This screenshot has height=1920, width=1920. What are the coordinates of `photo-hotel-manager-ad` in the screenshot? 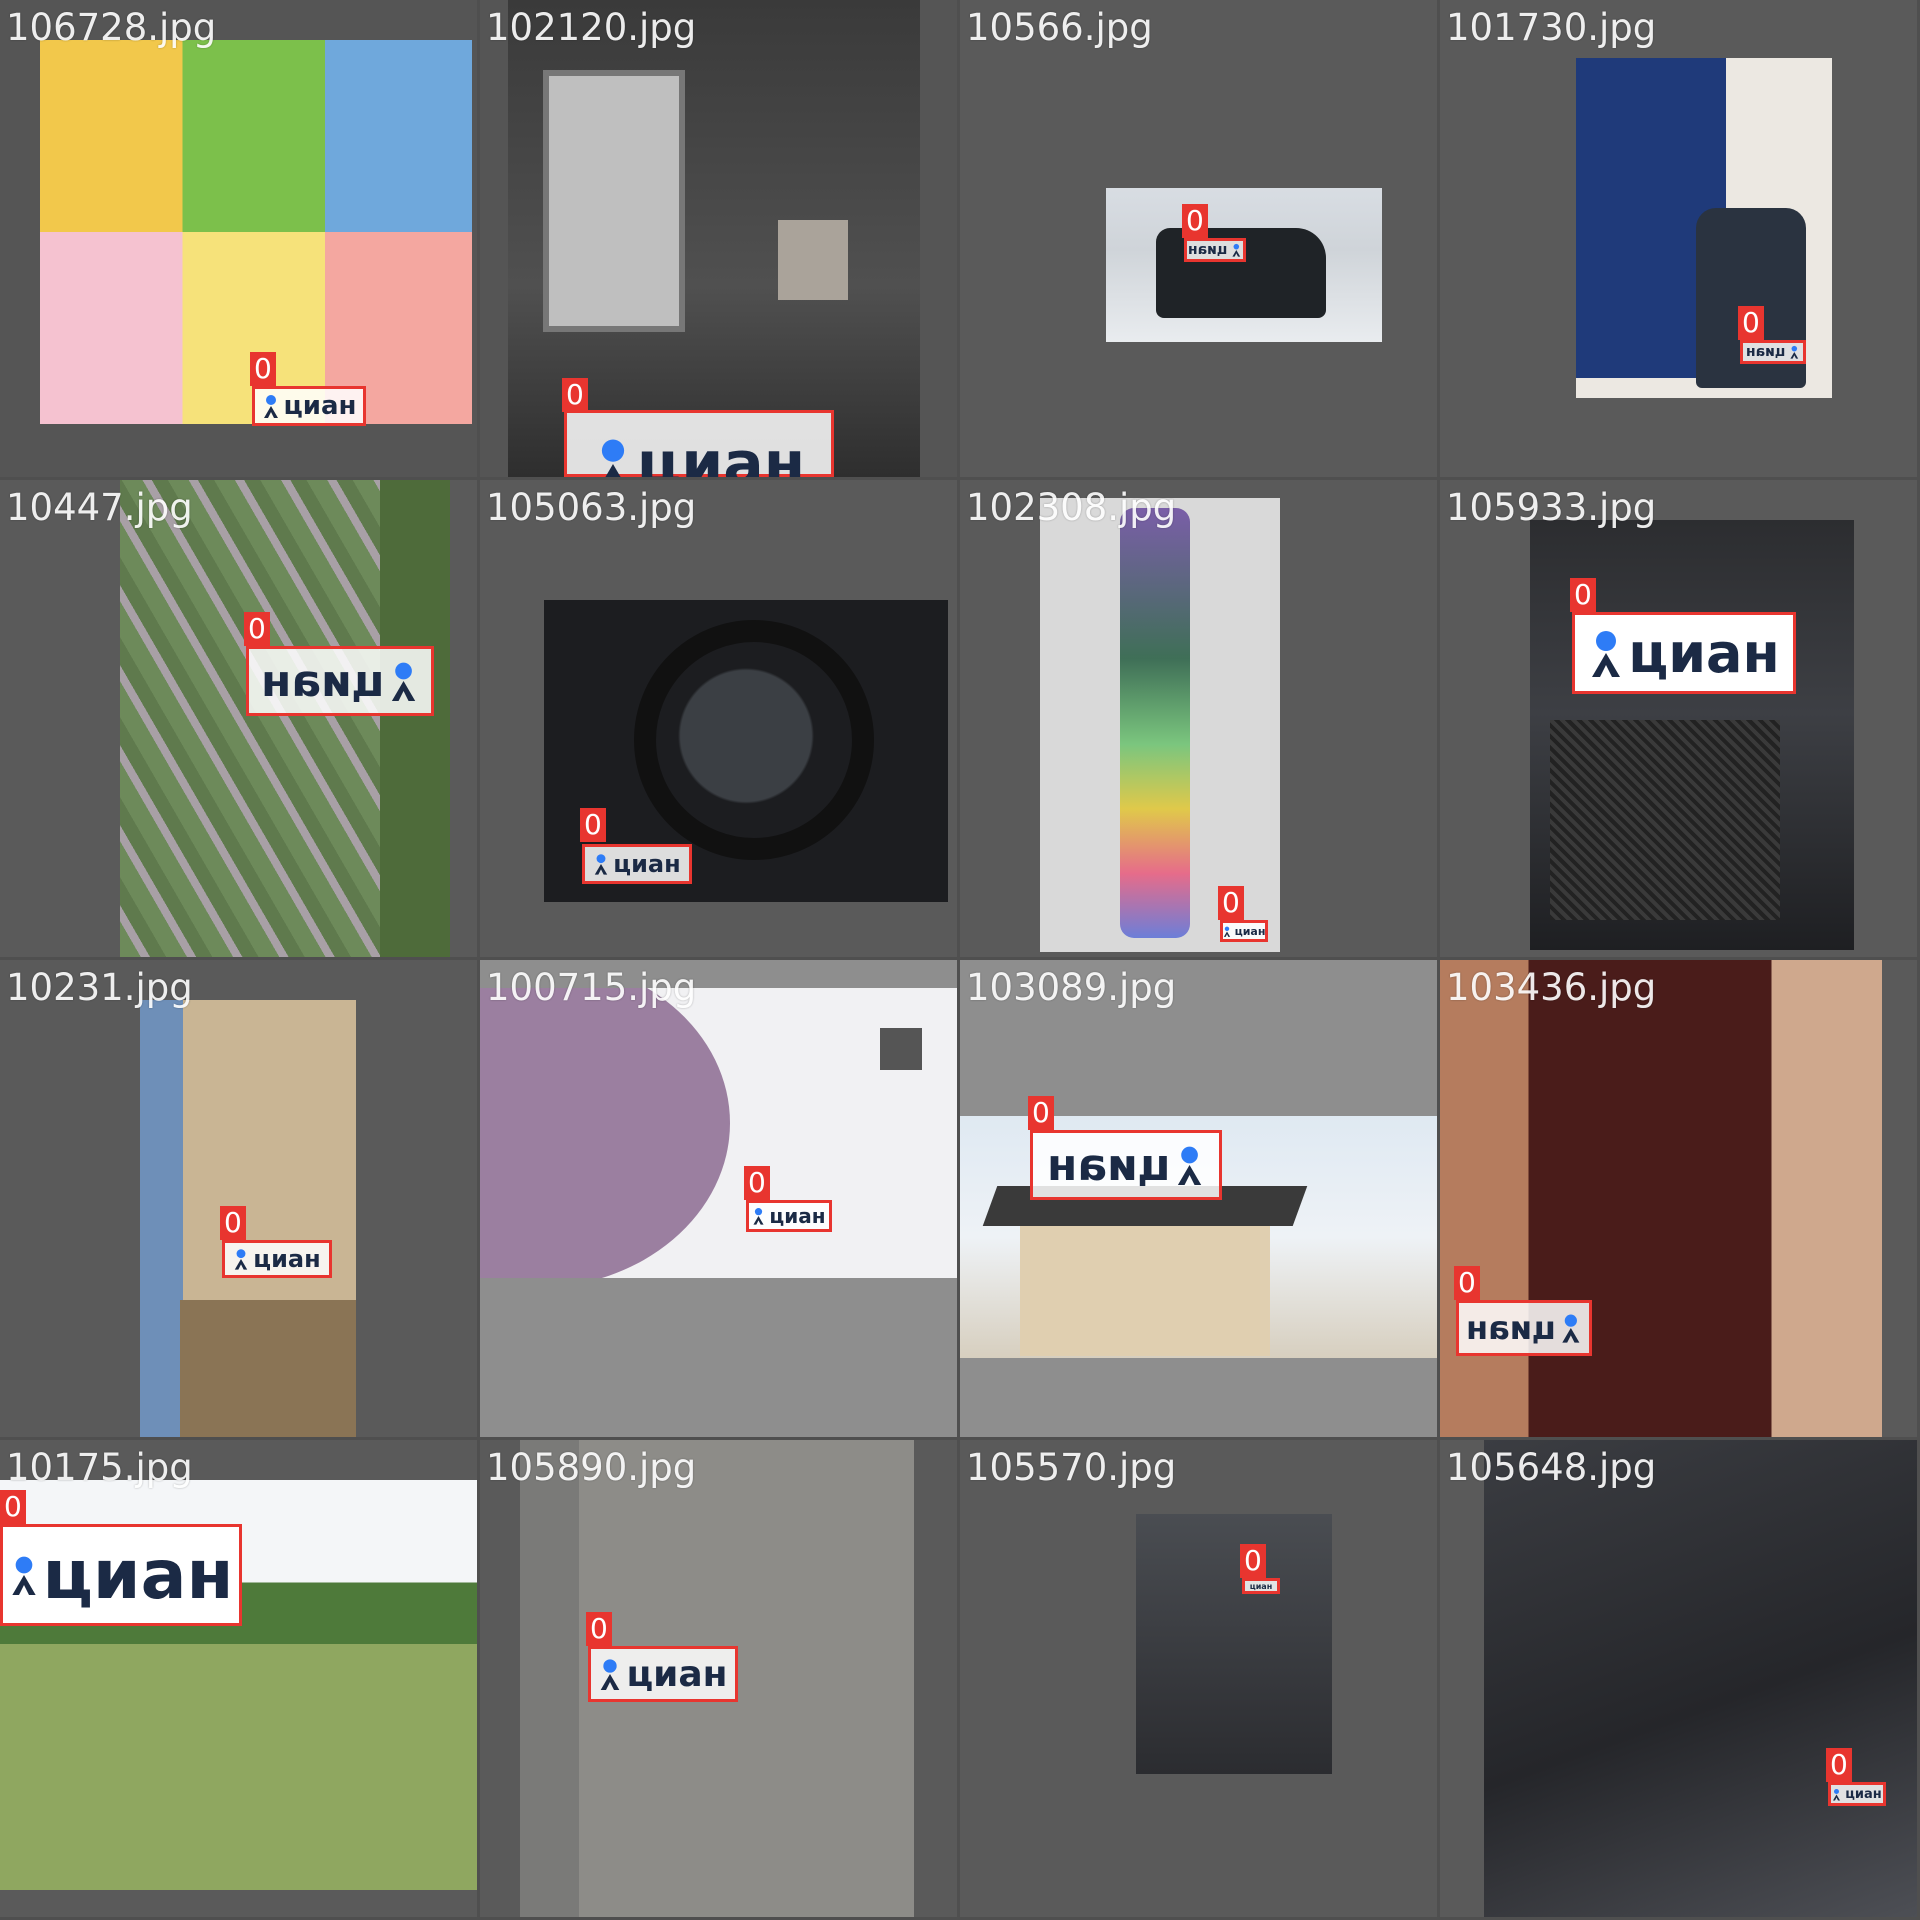 It's located at (718, 1133).